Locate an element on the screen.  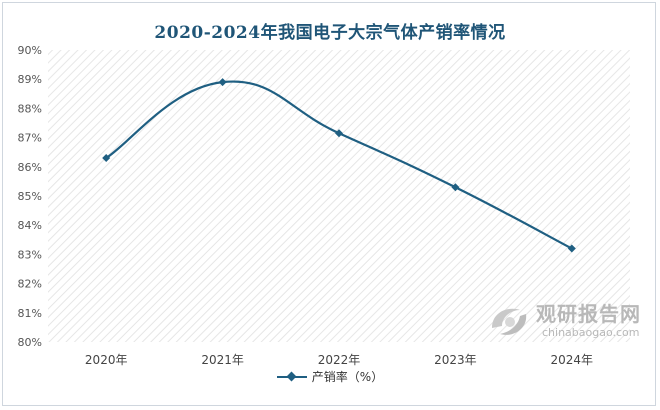
y-tick-label: 88% is located at coordinates (30, 108).